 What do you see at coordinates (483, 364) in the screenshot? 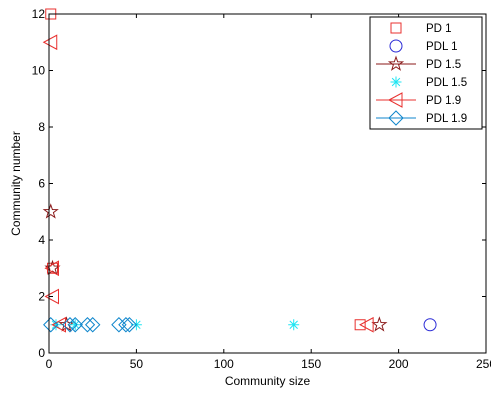
I see `x-tick-label: 250` at bounding box center [483, 364].